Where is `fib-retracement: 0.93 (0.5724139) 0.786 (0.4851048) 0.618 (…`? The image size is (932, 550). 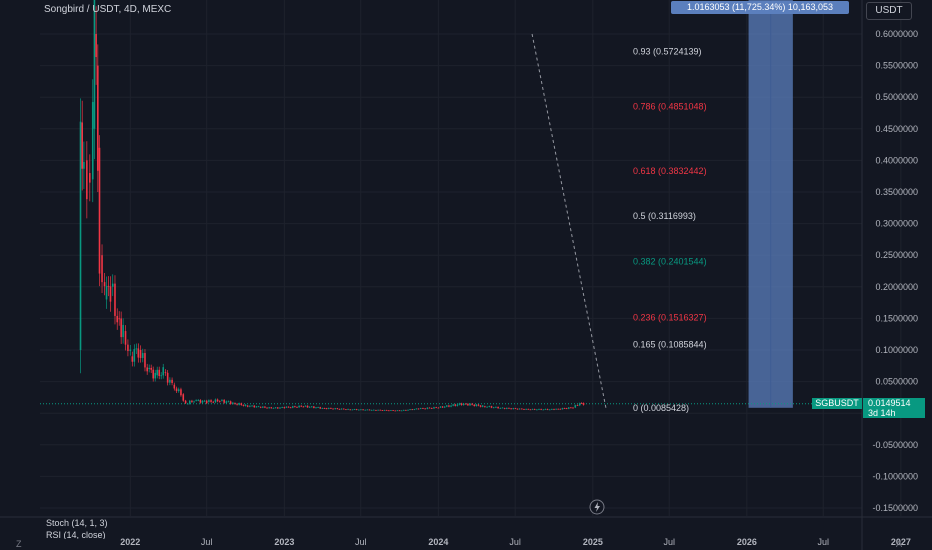 fib-retracement: 0.93 (0.5724139) 0.786 (0.4851048) 0.618 (… is located at coordinates (670, 229).